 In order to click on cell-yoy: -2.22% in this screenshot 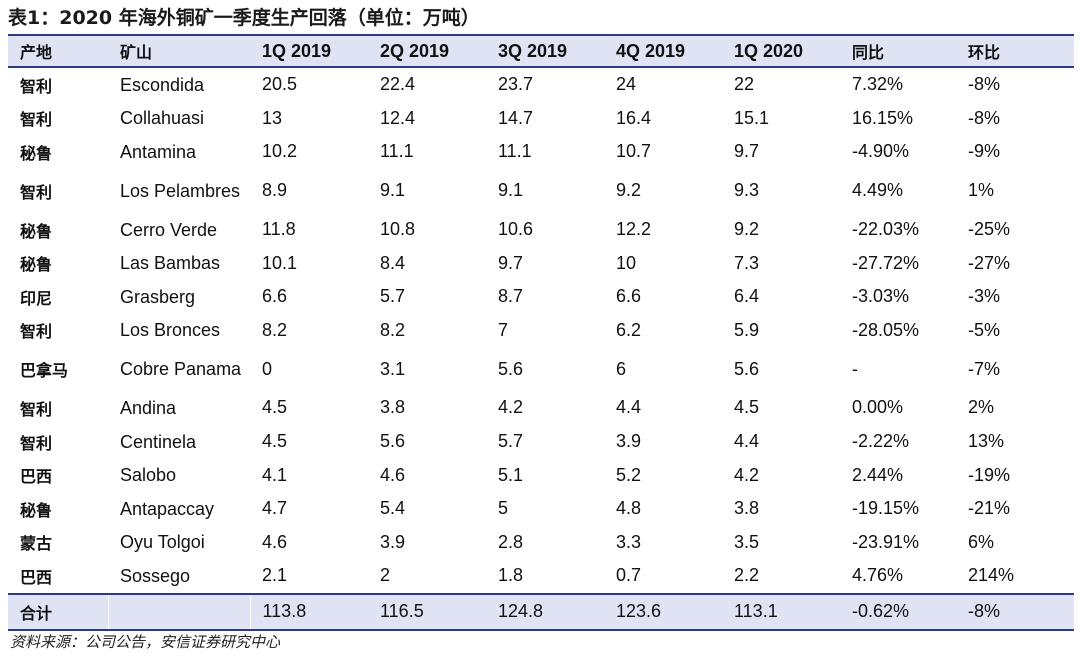, I will do `click(881, 441)`.